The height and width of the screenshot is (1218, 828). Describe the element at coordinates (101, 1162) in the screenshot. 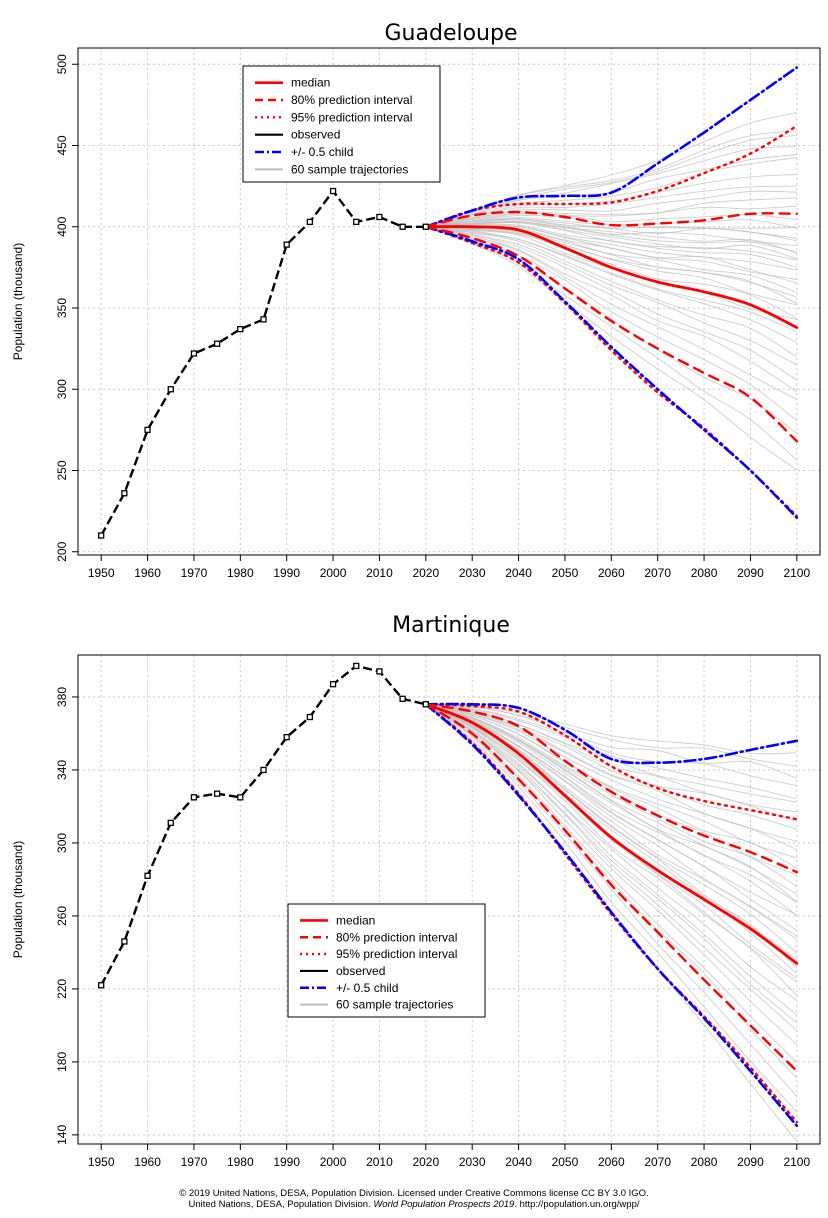

I see `x-tick-label: 1950` at that location.